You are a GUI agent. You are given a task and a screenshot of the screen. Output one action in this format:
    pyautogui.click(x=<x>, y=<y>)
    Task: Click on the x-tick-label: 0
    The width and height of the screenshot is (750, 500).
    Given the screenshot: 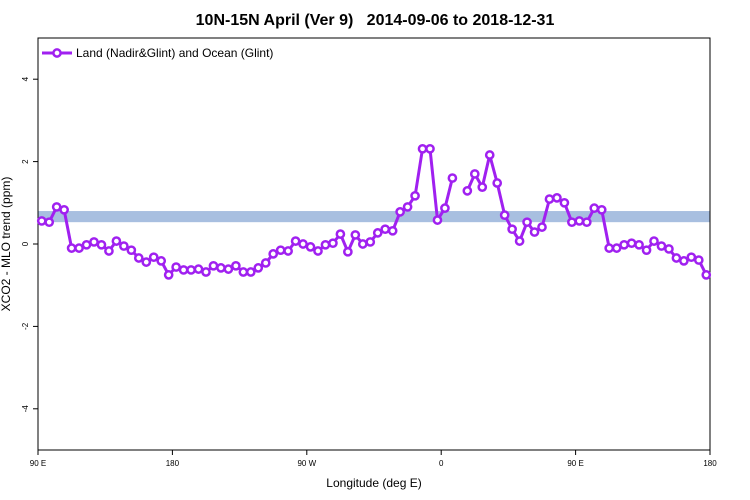 What is the action you would take?
    pyautogui.click(x=441, y=463)
    